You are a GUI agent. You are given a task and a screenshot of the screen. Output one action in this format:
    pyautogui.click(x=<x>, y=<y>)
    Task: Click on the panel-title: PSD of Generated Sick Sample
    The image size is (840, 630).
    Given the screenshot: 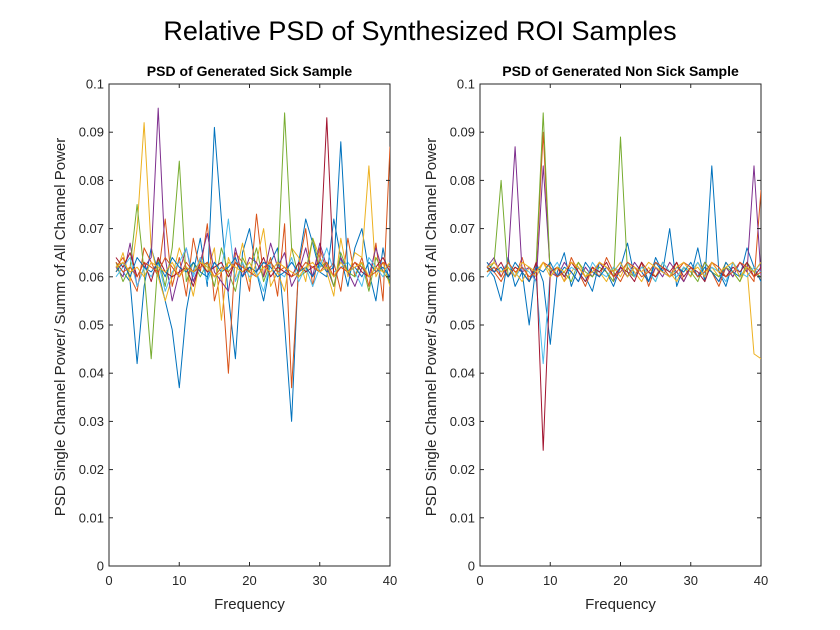 What is the action you would take?
    pyautogui.click(x=250, y=71)
    